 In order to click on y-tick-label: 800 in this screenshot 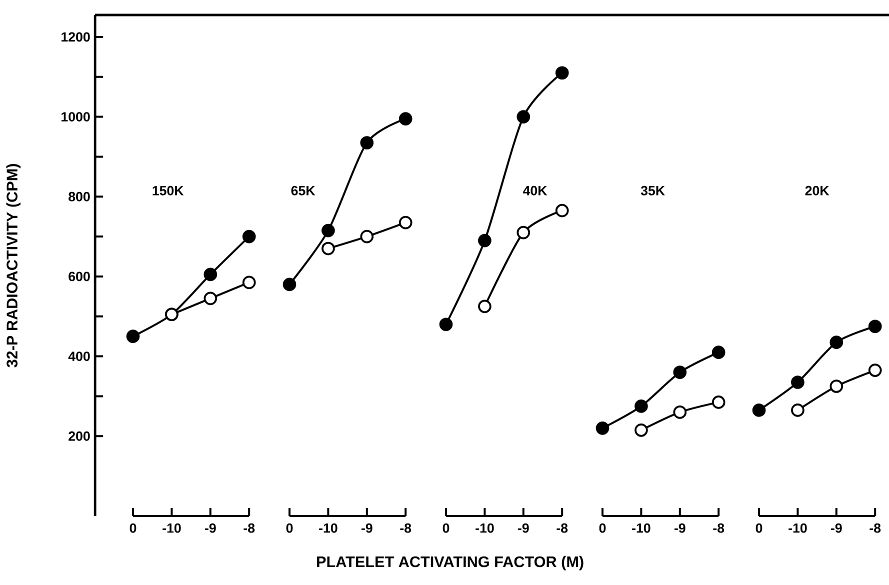, I will do `click(79, 197)`.